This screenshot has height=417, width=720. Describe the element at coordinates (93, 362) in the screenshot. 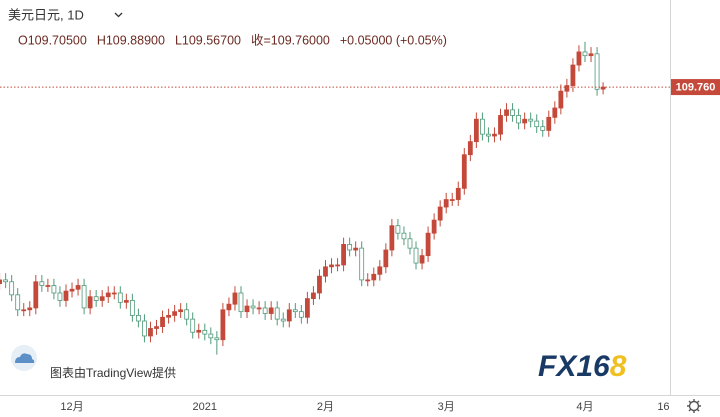

I see `tradingview-credit: 图表由TradingView提供` at that location.